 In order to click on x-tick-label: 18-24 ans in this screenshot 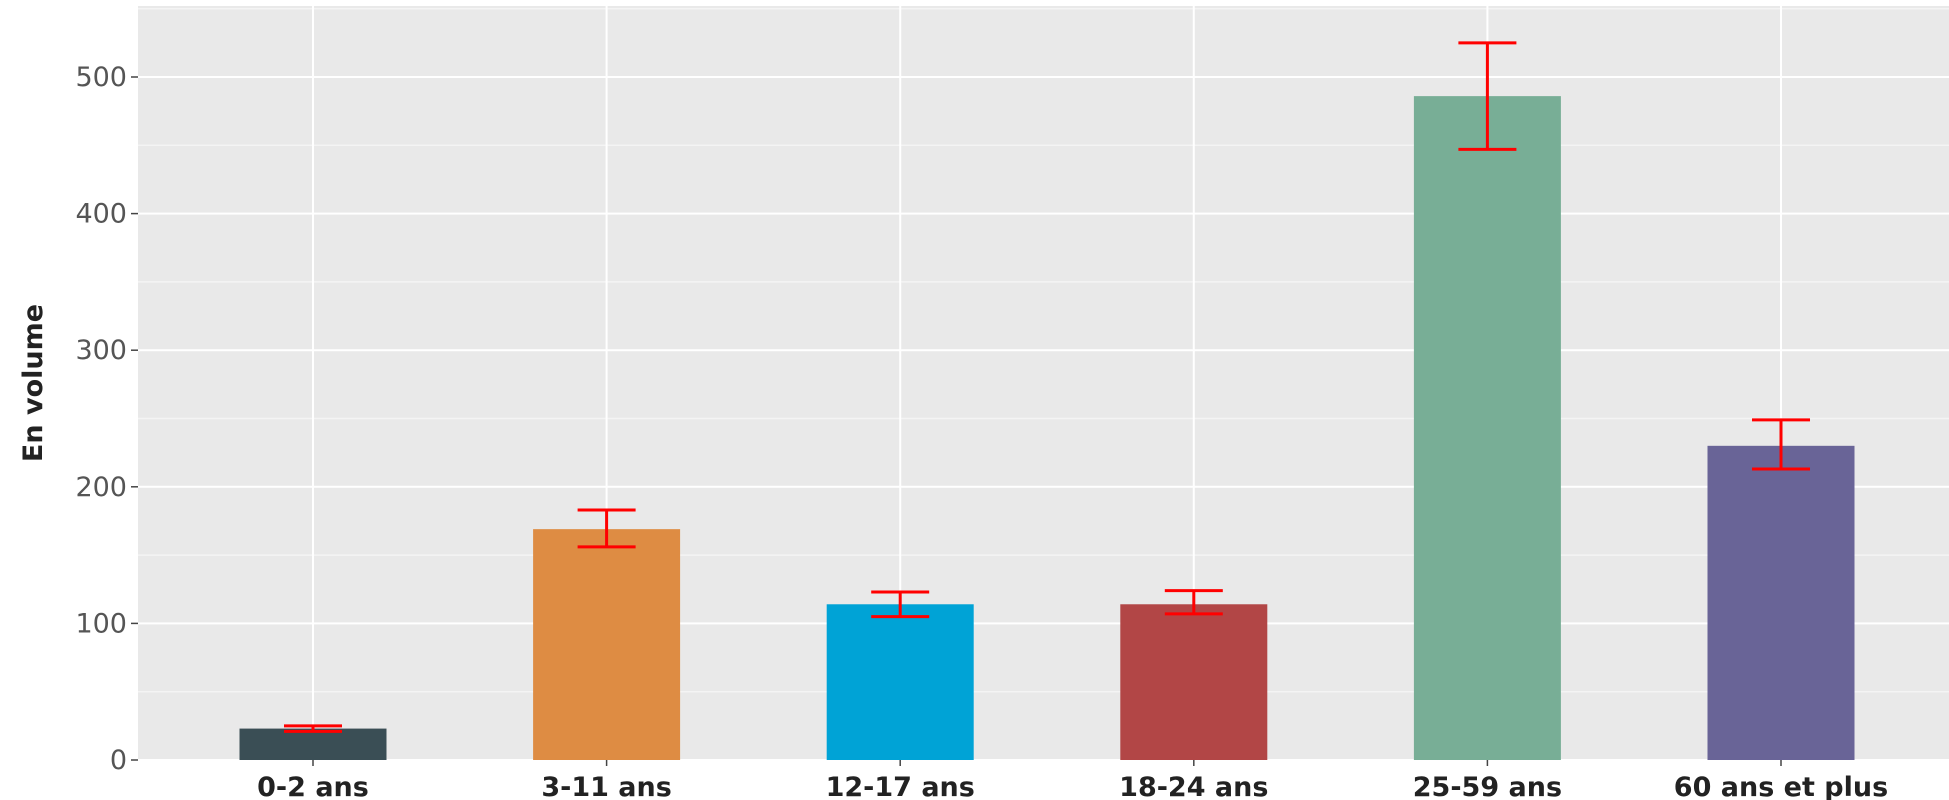, I will do `click(1193, 786)`.